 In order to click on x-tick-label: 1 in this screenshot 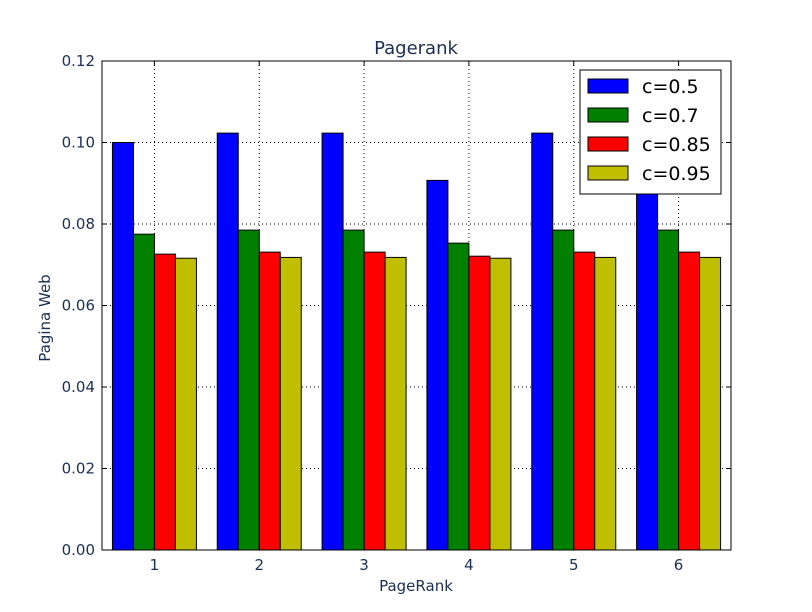, I will do `click(155, 565)`.